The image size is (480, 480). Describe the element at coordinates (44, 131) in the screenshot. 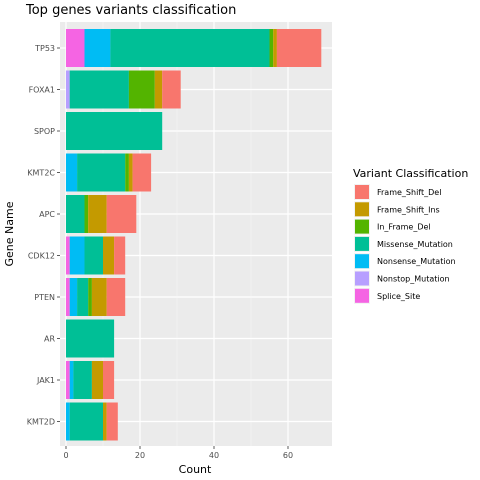

I see `y-tick-label: SPOP` at that location.